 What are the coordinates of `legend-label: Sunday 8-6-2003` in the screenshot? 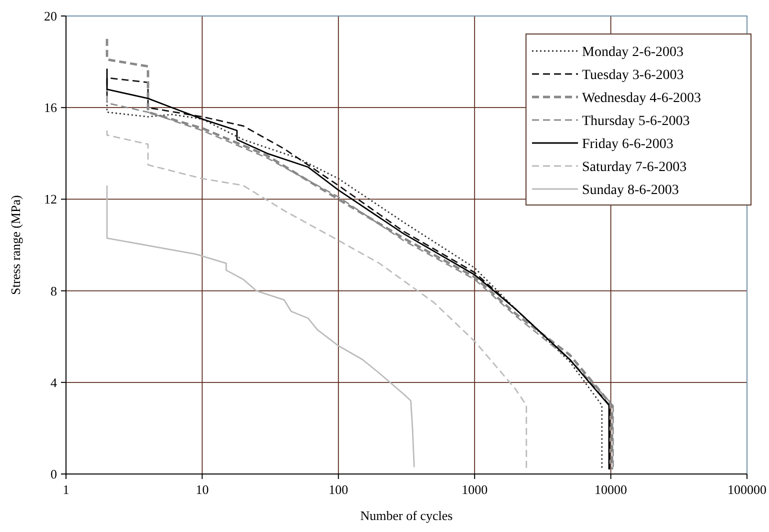 It's located at (630, 190).